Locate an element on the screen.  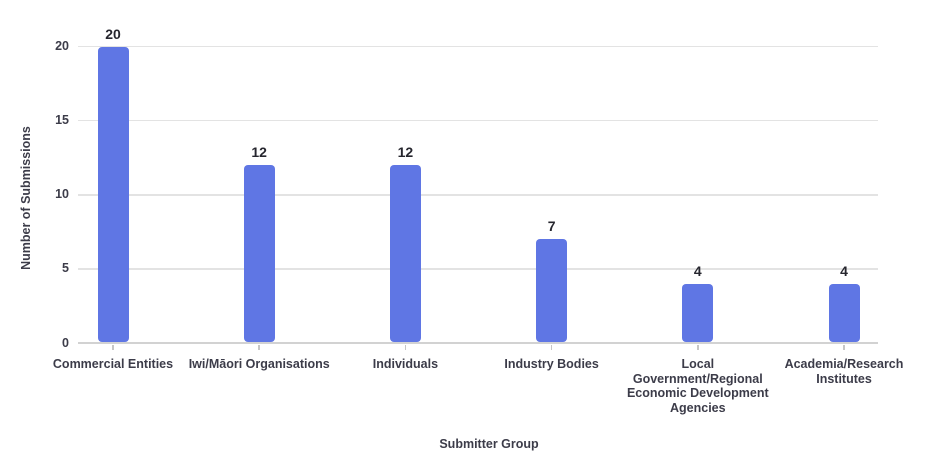
y-tick-label: 20 is located at coordinates (62, 46).